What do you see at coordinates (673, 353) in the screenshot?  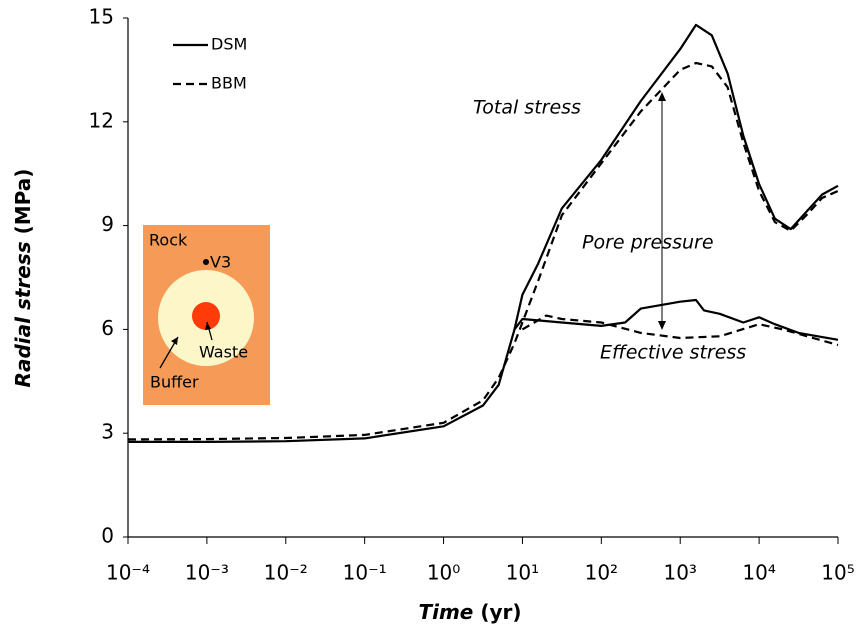 I see `annotation: Effective stress` at bounding box center [673, 353].